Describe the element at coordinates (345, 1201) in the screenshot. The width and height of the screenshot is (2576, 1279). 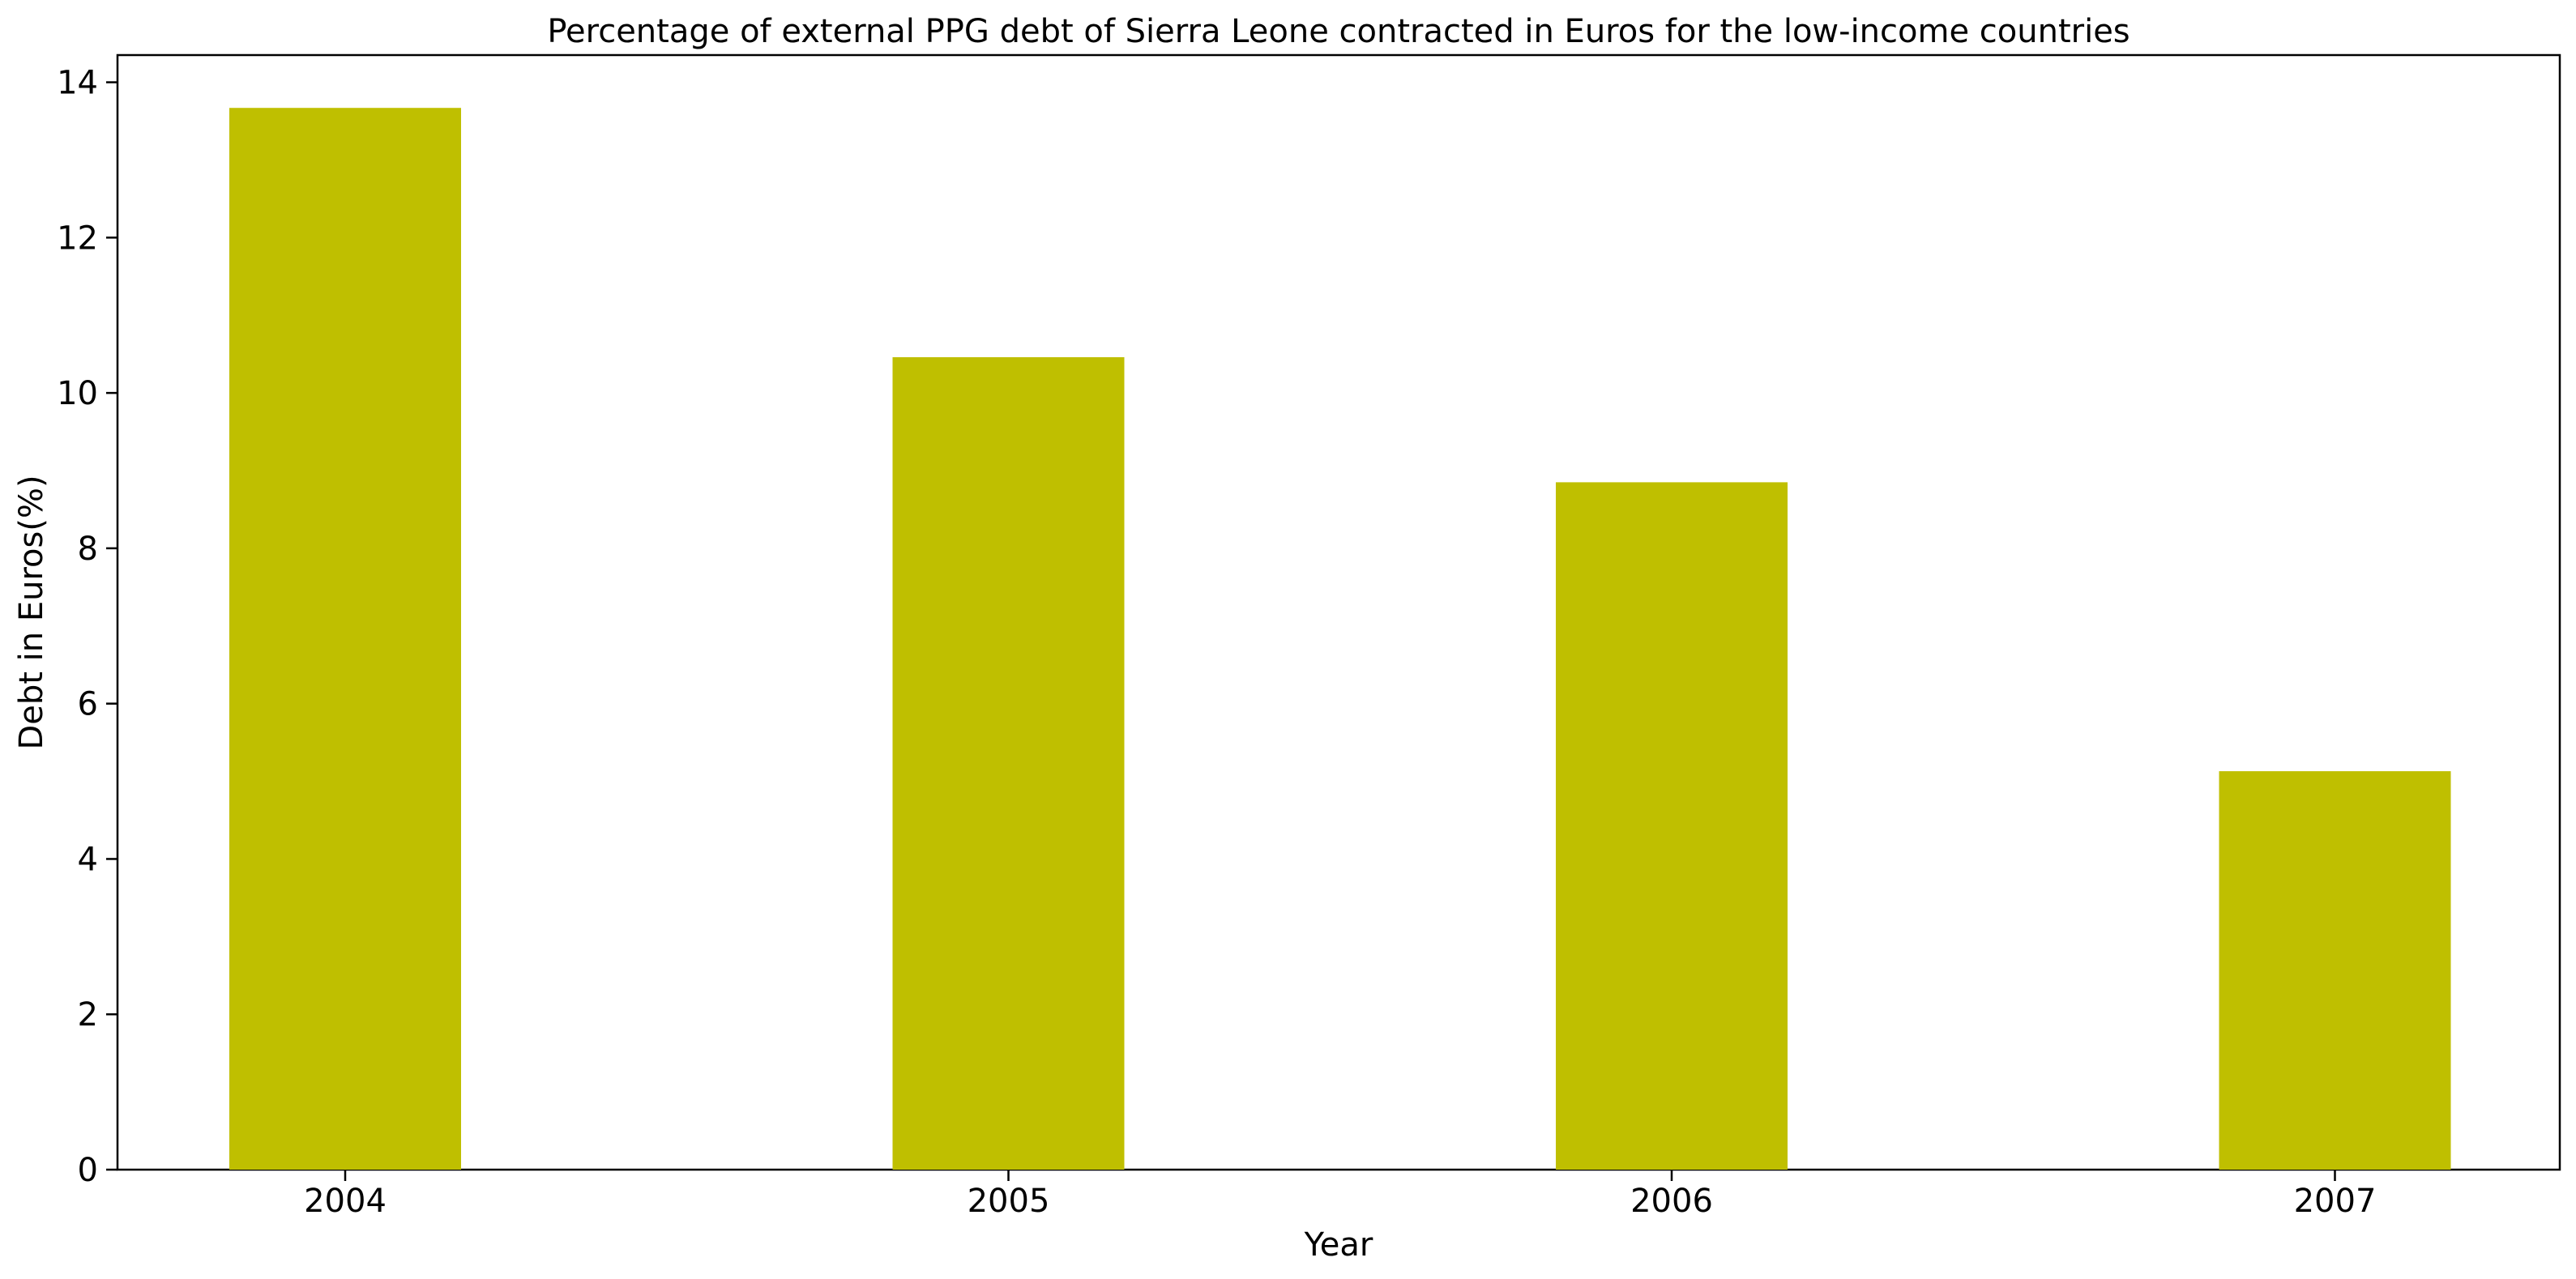
I see `x-tick-label: 2004` at that location.